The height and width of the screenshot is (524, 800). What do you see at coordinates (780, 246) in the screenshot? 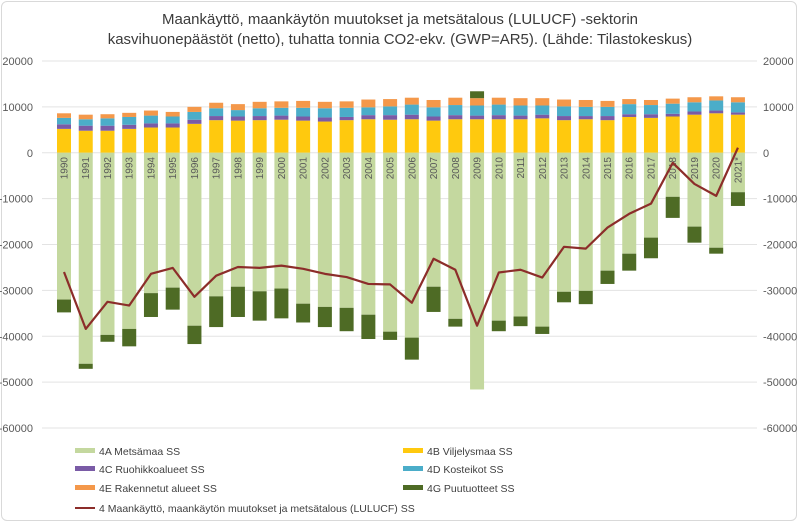
I see `y-tick-label-right: -20000` at bounding box center [780, 246].